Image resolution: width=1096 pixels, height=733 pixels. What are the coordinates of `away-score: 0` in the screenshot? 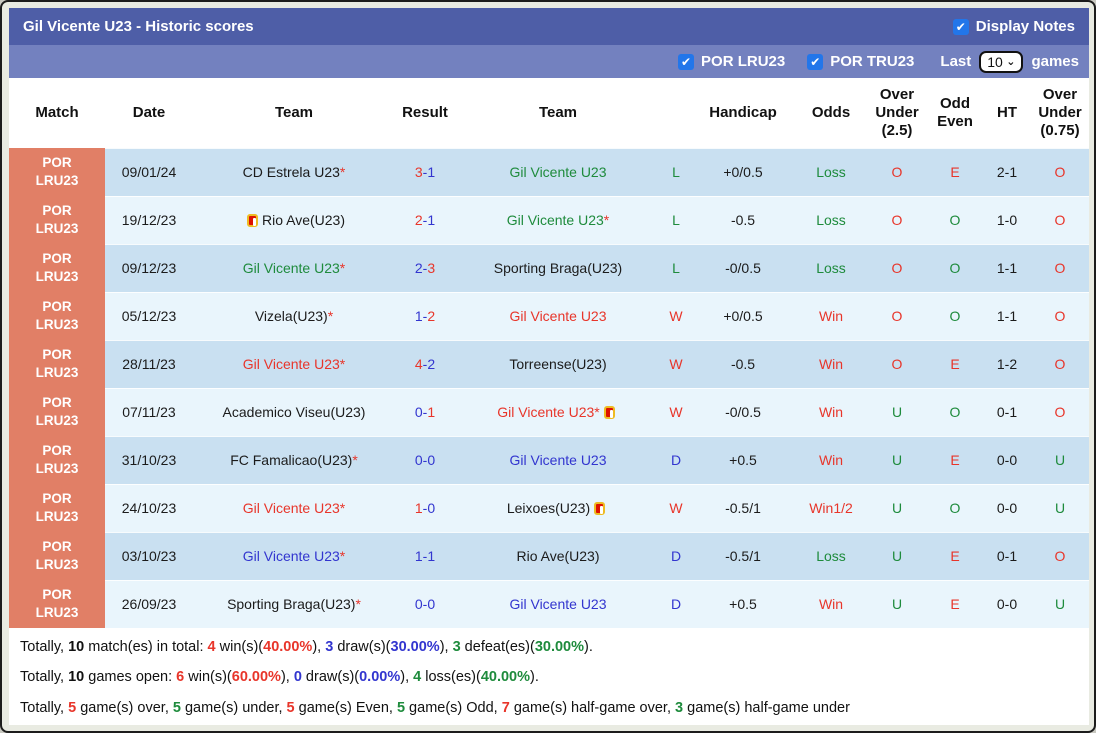 It's located at (431, 604).